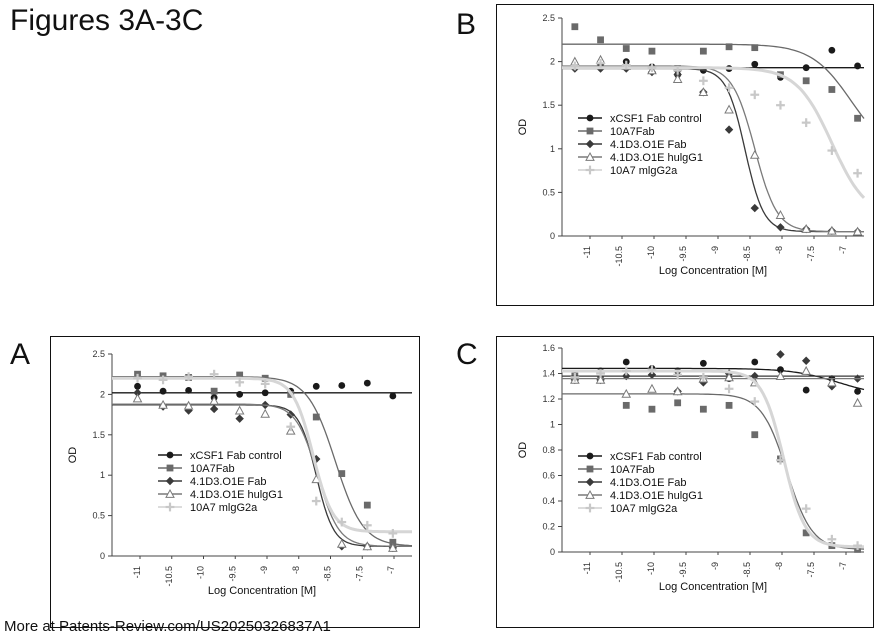  I want to click on y-tick-label: 0.8, so click(548, 450).